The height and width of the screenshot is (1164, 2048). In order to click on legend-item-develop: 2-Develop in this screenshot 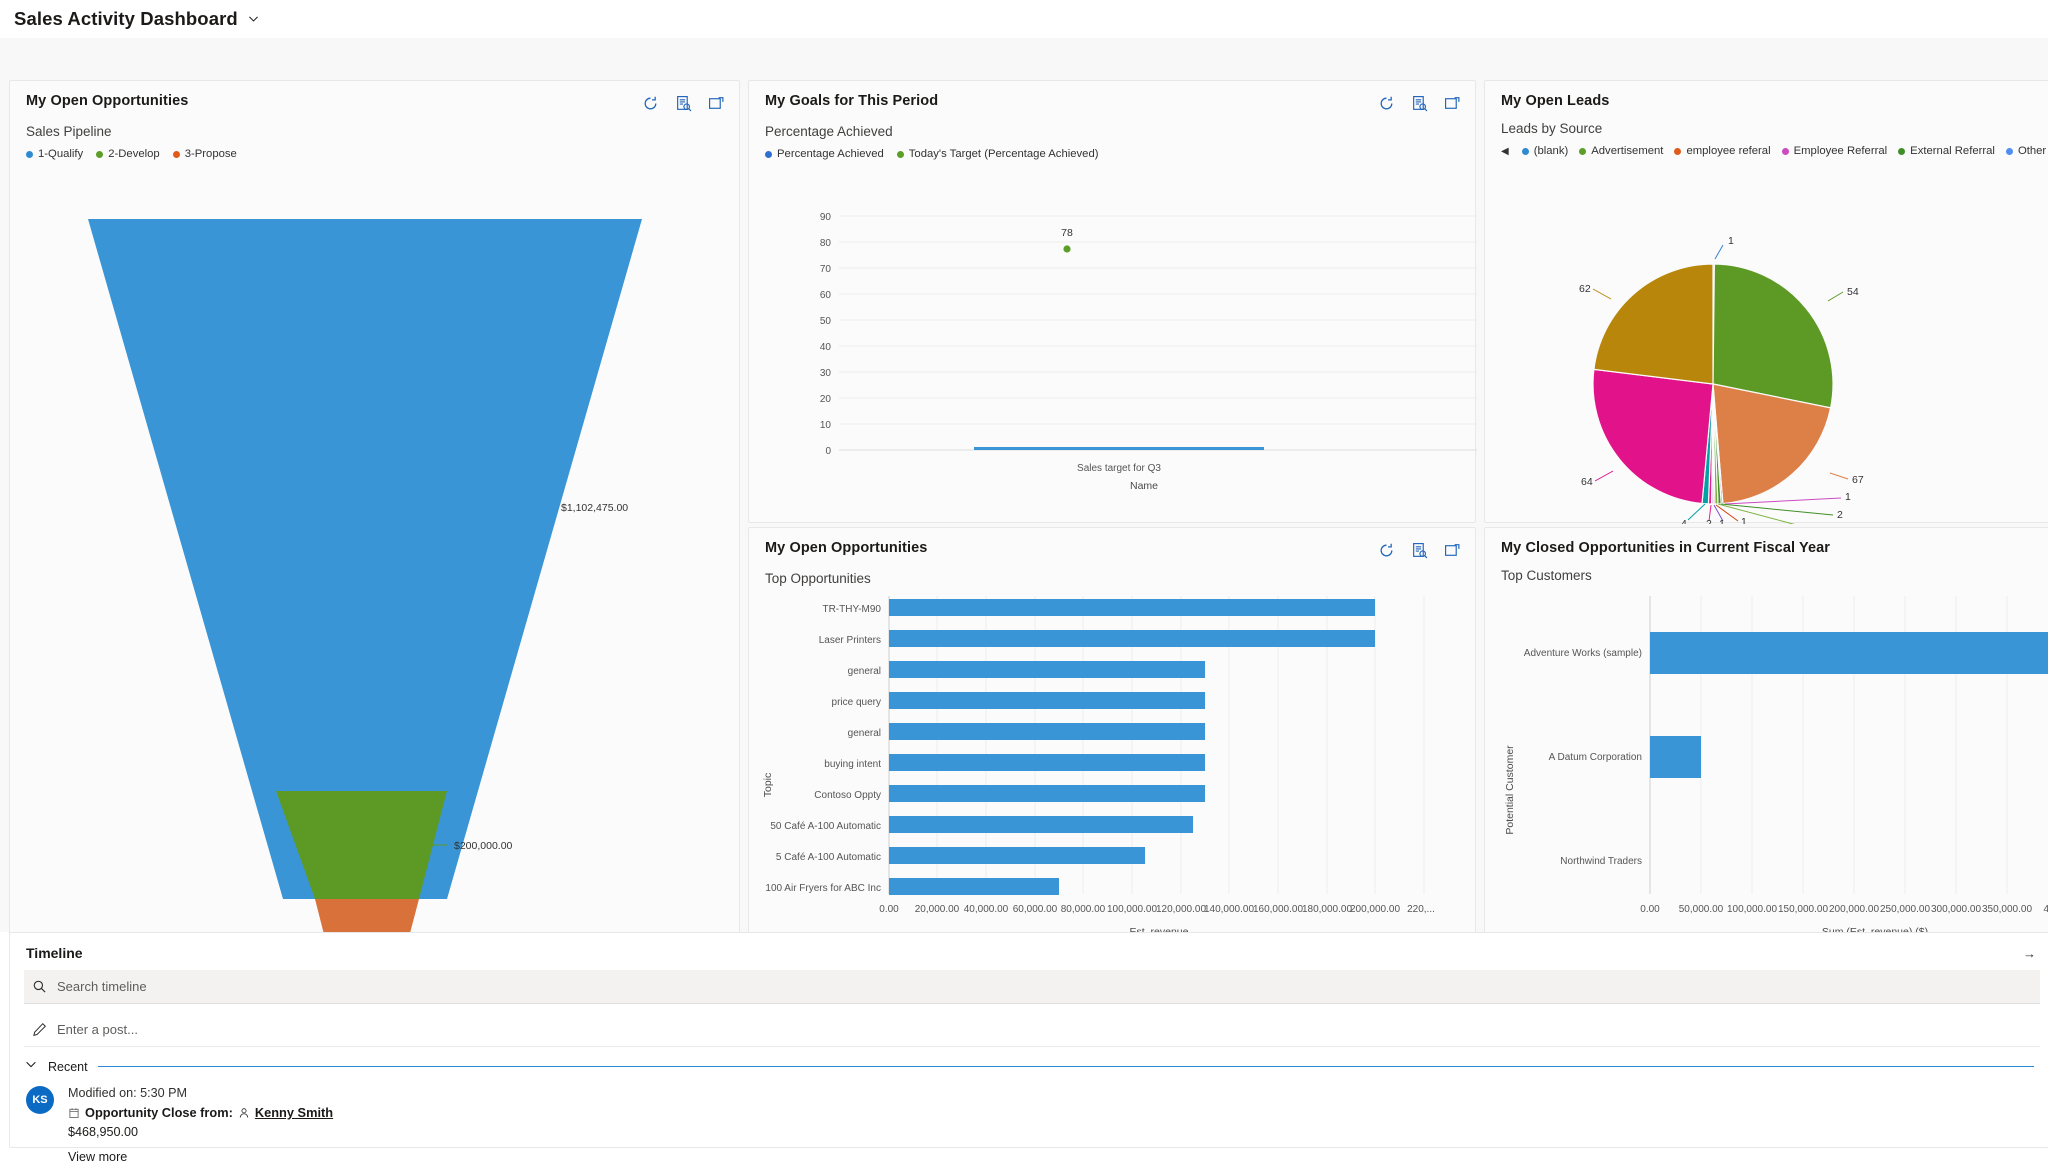, I will do `click(128, 154)`.